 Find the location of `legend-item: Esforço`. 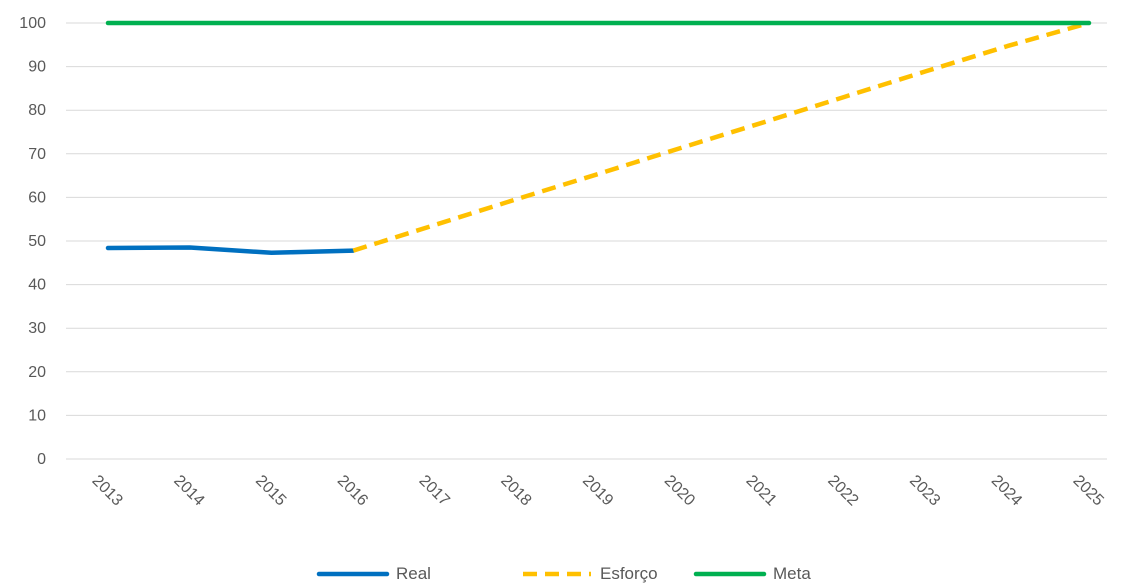

legend-item: Esforço is located at coordinates (589, 574).